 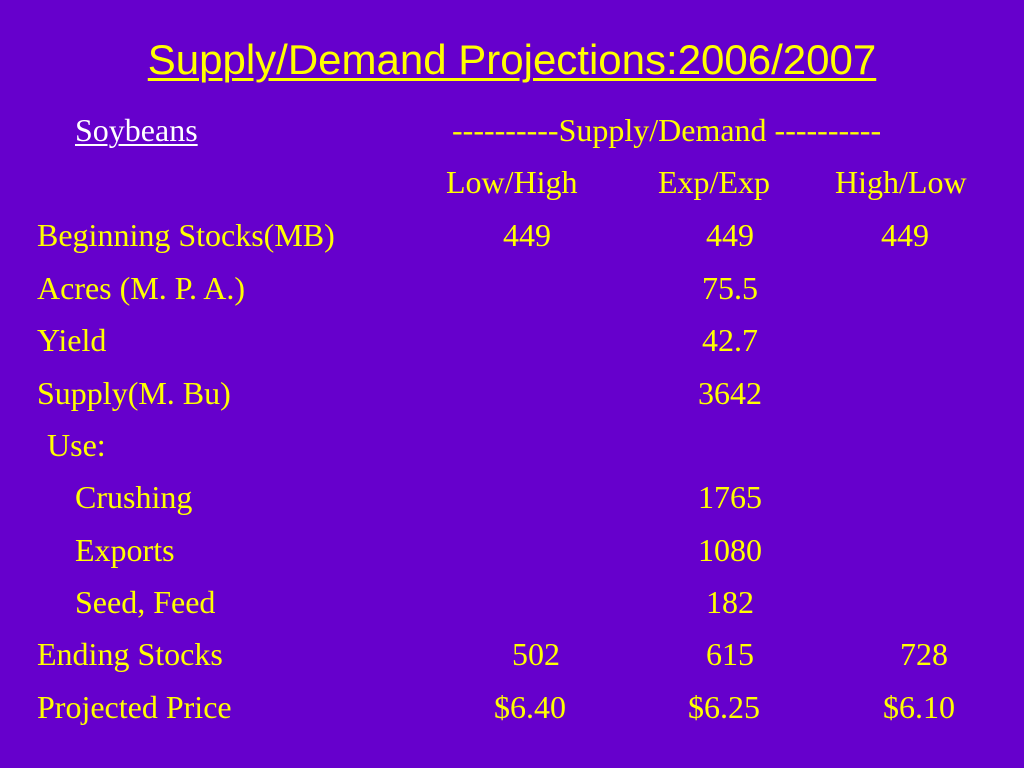 I want to click on slide-title: Supply/Demand Projections:2006/2007, so click(x=512, y=59).